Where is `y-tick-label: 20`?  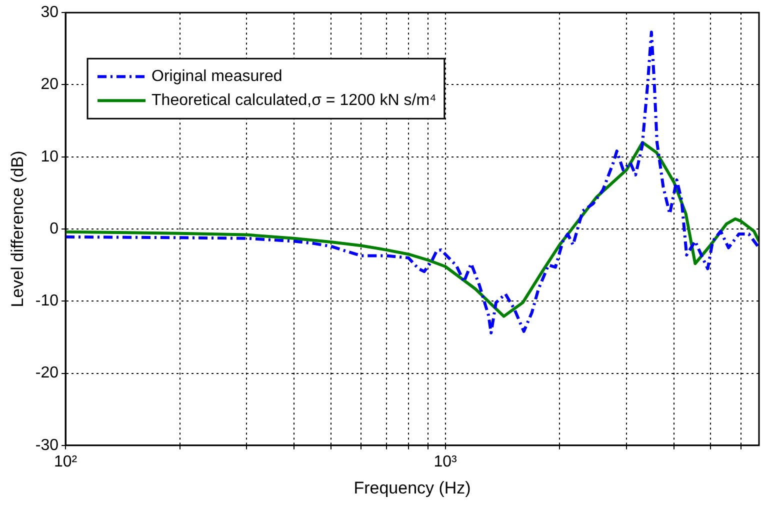
y-tick-label: 20 is located at coordinates (49, 85).